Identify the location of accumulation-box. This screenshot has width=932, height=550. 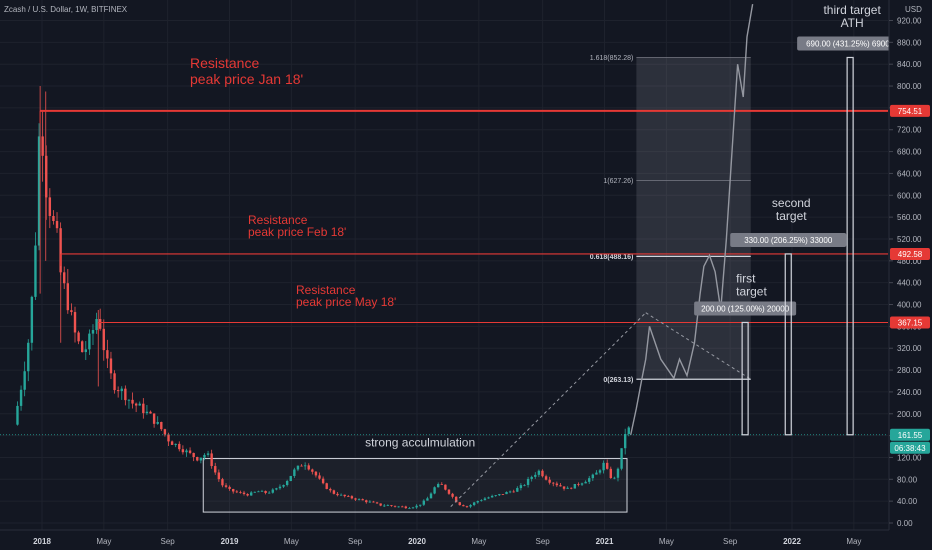
(415, 485).